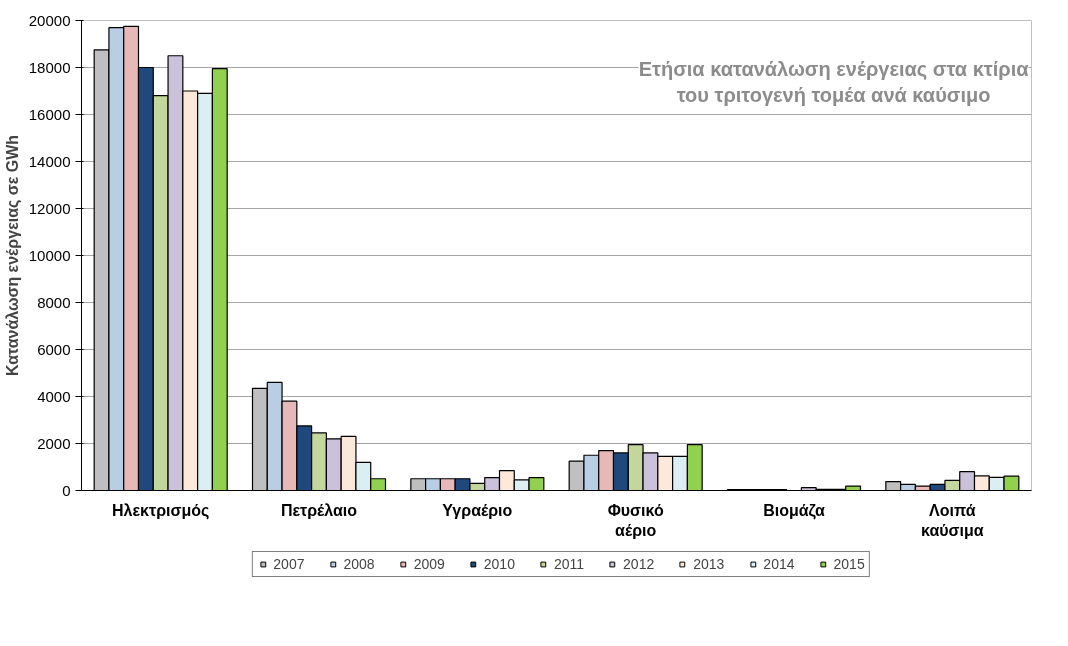 The height and width of the screenshot is (646, 1068). What do you see at coordinates (477, 510) in the screenshot?
I see `x-tick-label: Υγραέριο` at bounding box center [477, 510].